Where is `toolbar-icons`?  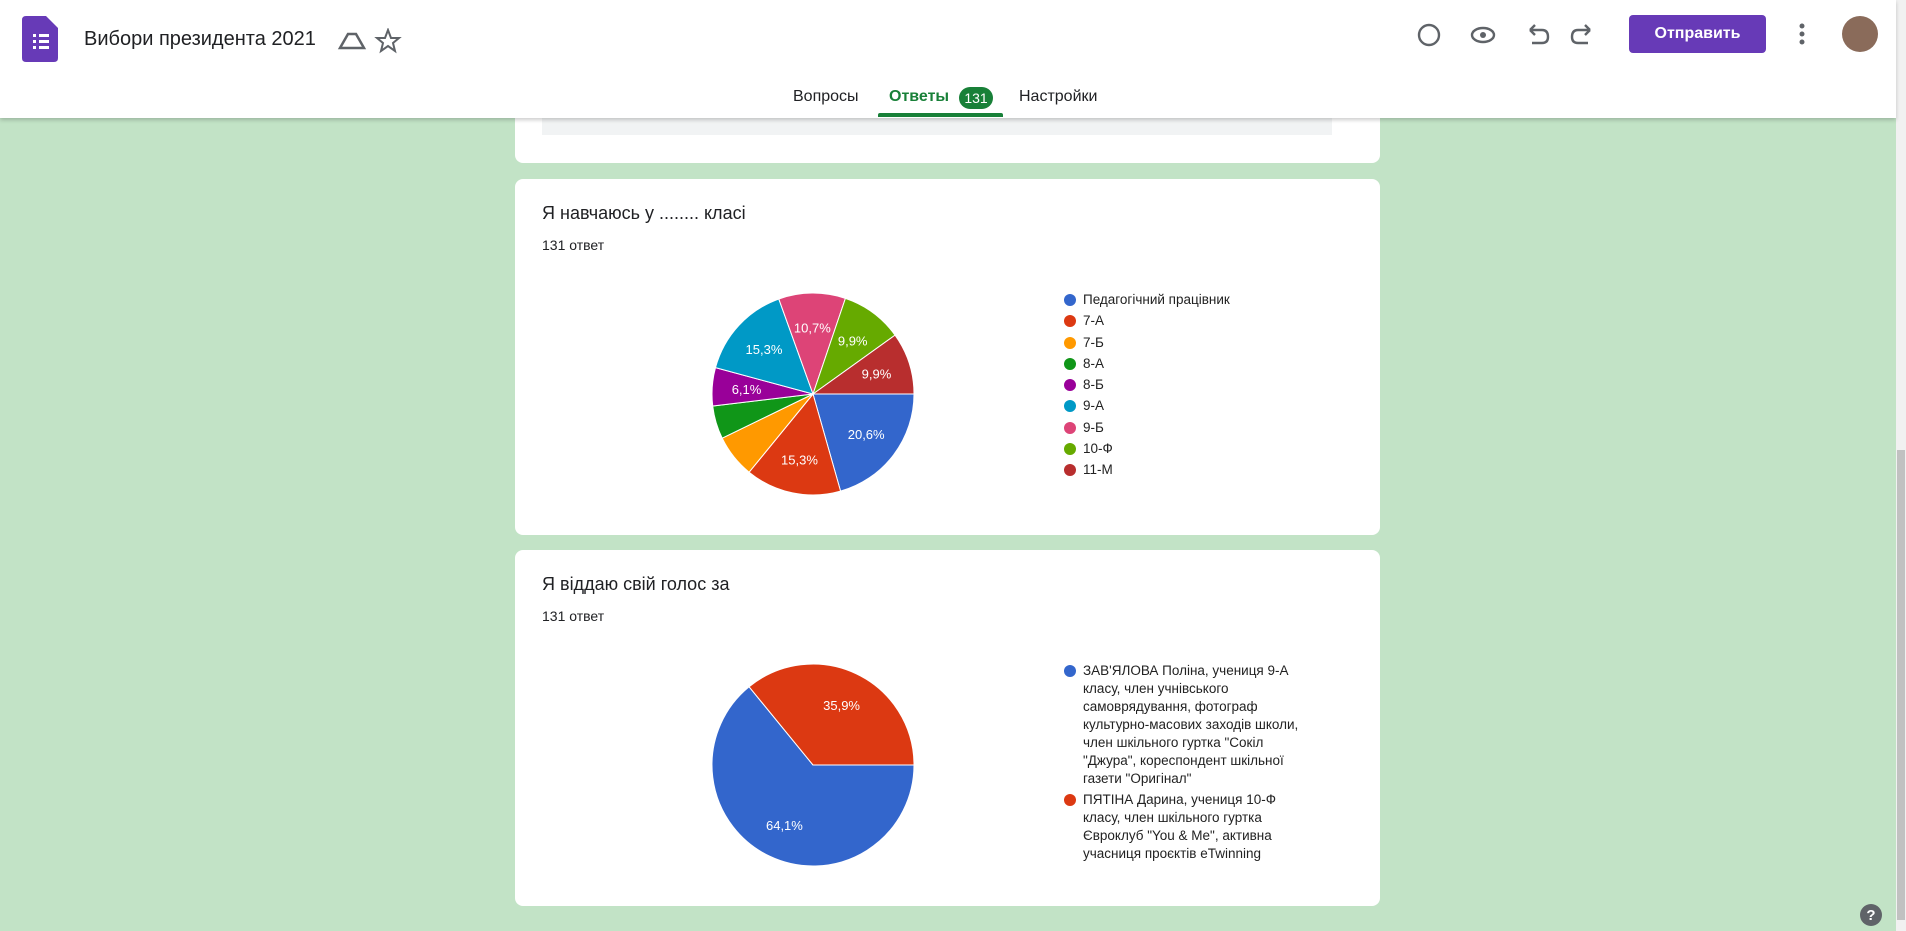 toolbar-icons is located at coordinates (1509, 35).